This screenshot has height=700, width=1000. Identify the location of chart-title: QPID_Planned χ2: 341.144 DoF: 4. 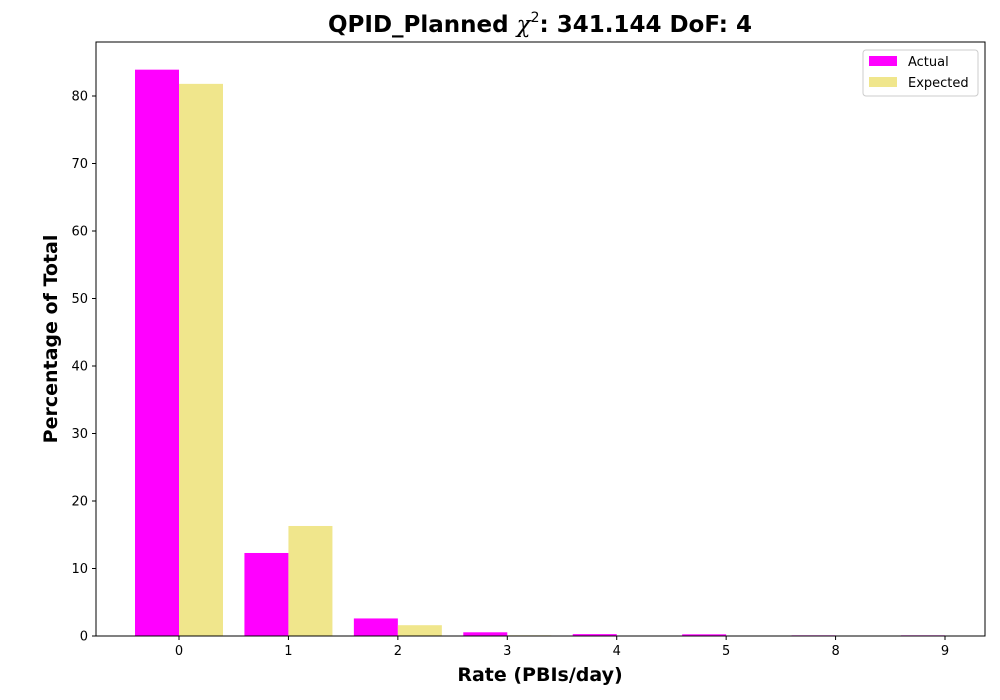
(540, 24).